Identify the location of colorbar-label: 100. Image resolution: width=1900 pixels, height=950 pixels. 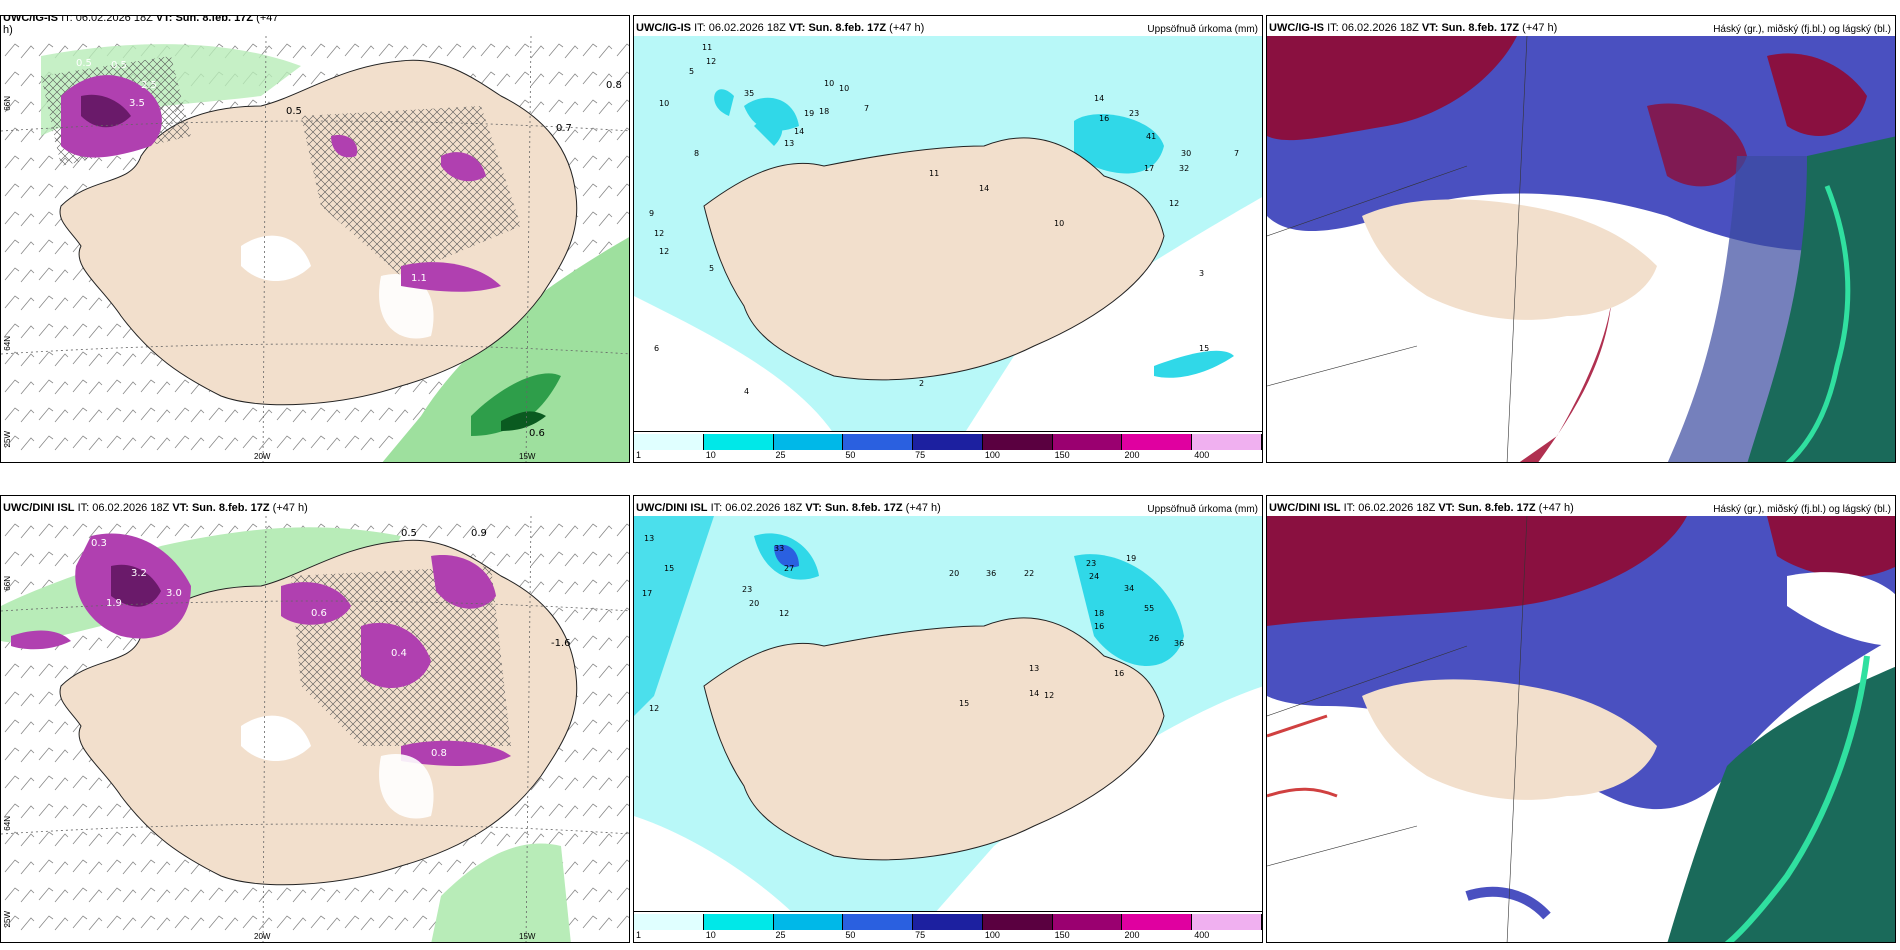
(992, 935).